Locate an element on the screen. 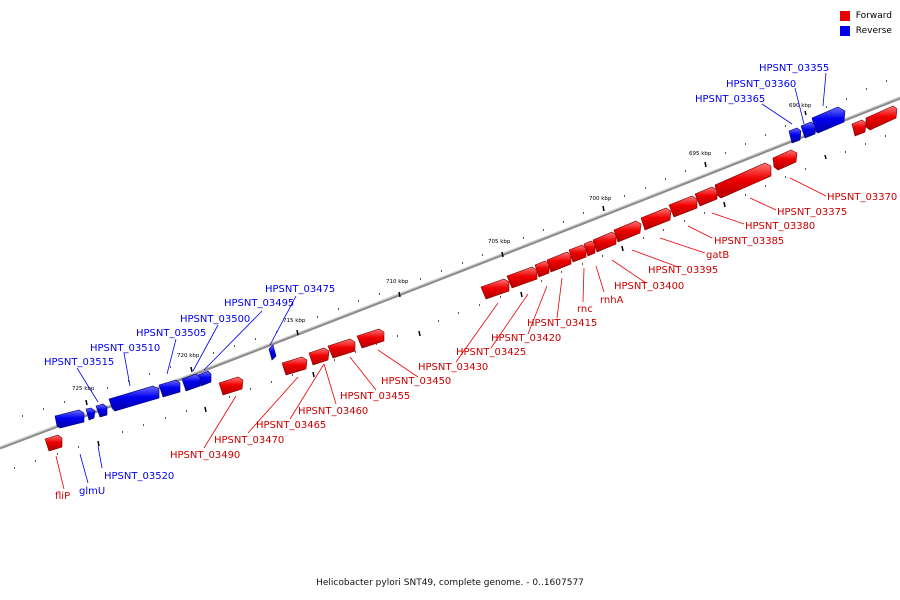 Image resolution: width=900 pixels, height=600 pixels. tick-label-690: 690 kbp is located at coordinates (800, 106).